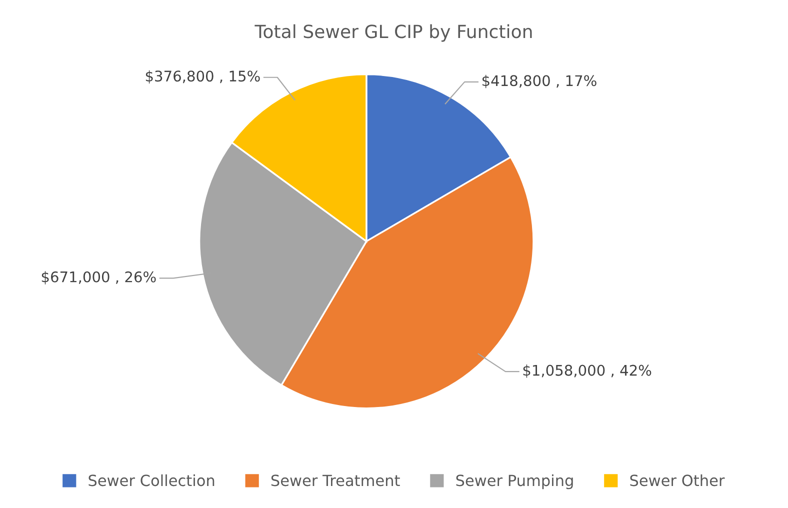 The image size is (788, 508). What do you see at coordinates (587, 371) in the screenshot?
I see `data-label: $1,058,000 , 42%` at bounding box center [587, 371].